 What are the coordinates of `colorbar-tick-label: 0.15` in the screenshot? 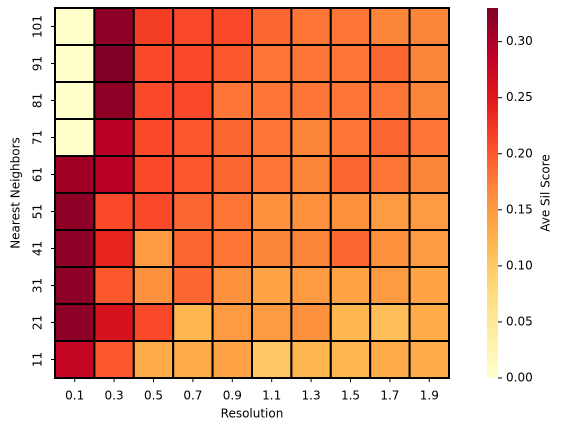 It's located at (519, 209).